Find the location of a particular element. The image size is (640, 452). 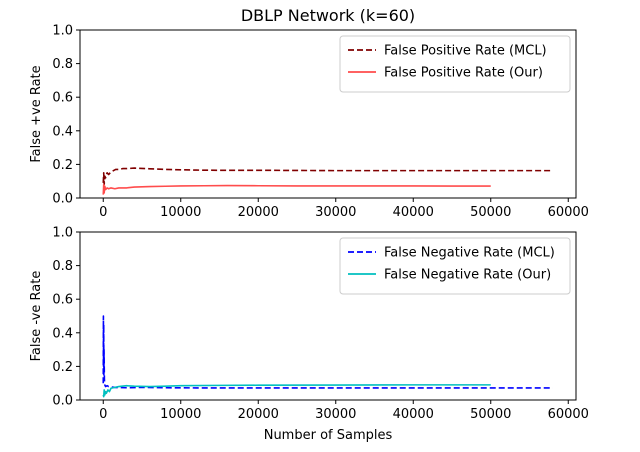

legend-label-1: False Negative Rate (MCL) is located at coordinates (469, 253).